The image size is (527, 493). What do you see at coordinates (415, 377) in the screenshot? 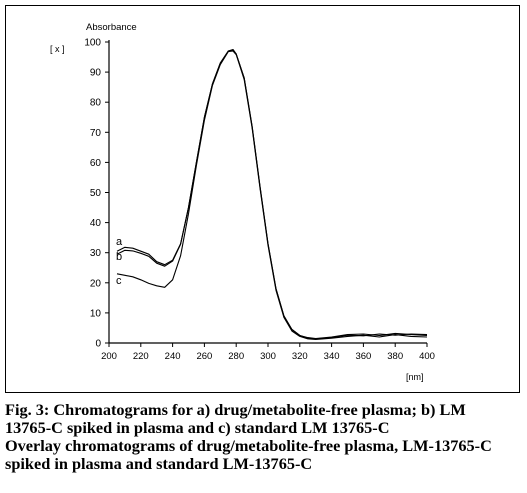
I see `x-axis-unit: [nm]` at bounding box center [415, 377].